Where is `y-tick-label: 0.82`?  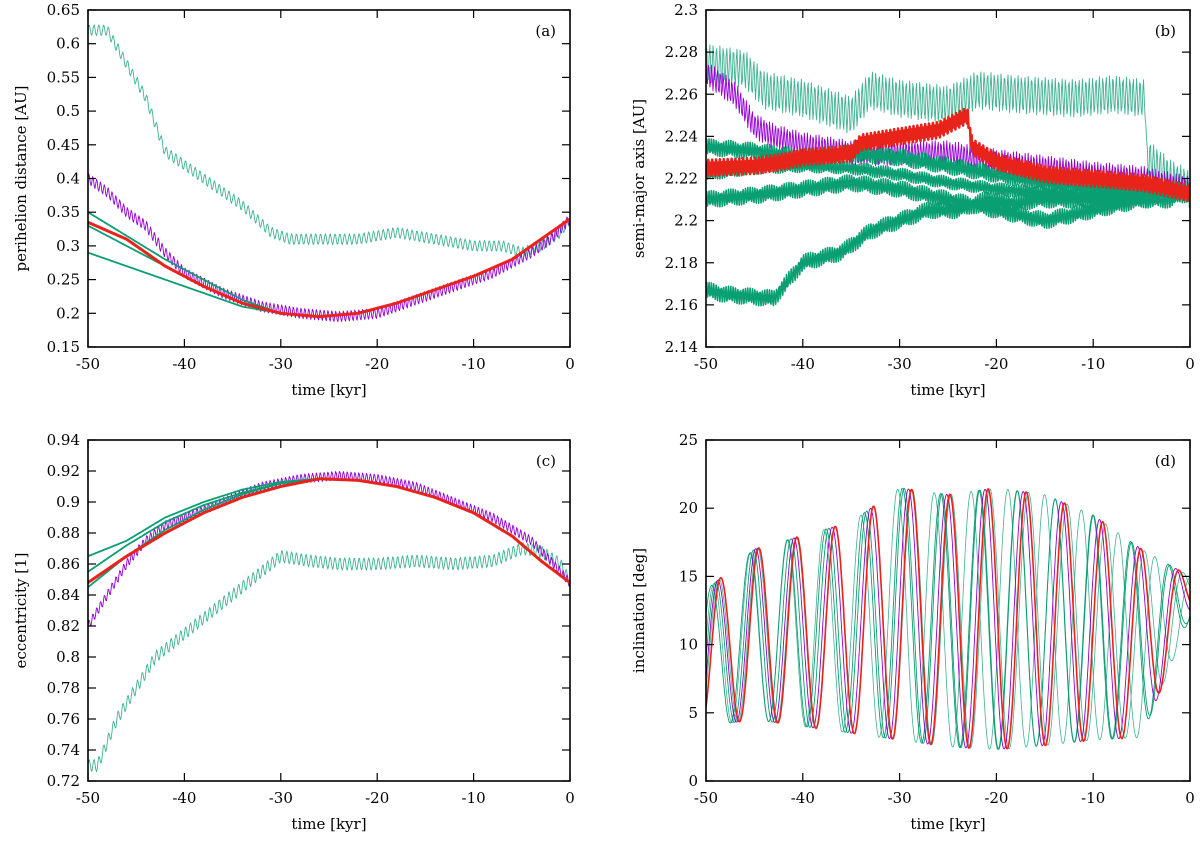 y-tick-label: 0.82 is located at coordinates (63, 626).